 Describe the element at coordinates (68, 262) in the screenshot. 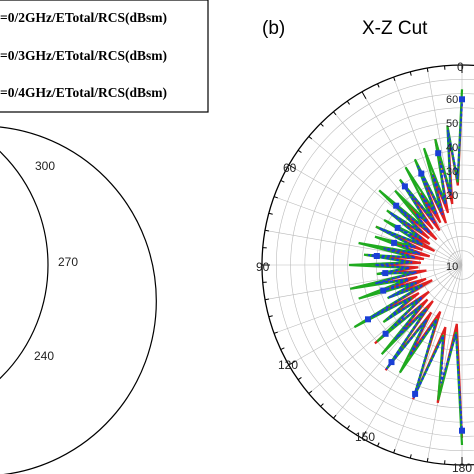

I see `left-angle-tick-270: 270` at that location.